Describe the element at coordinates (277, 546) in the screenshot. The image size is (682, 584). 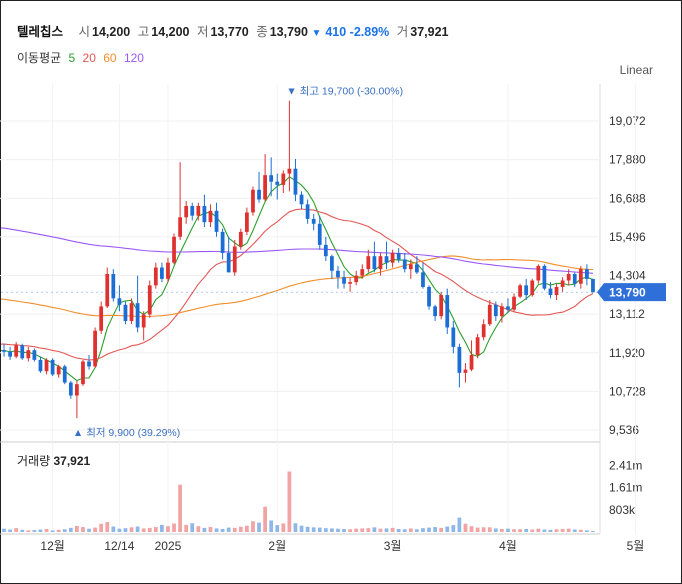
I see `x-tick-label: 2월` at that location.